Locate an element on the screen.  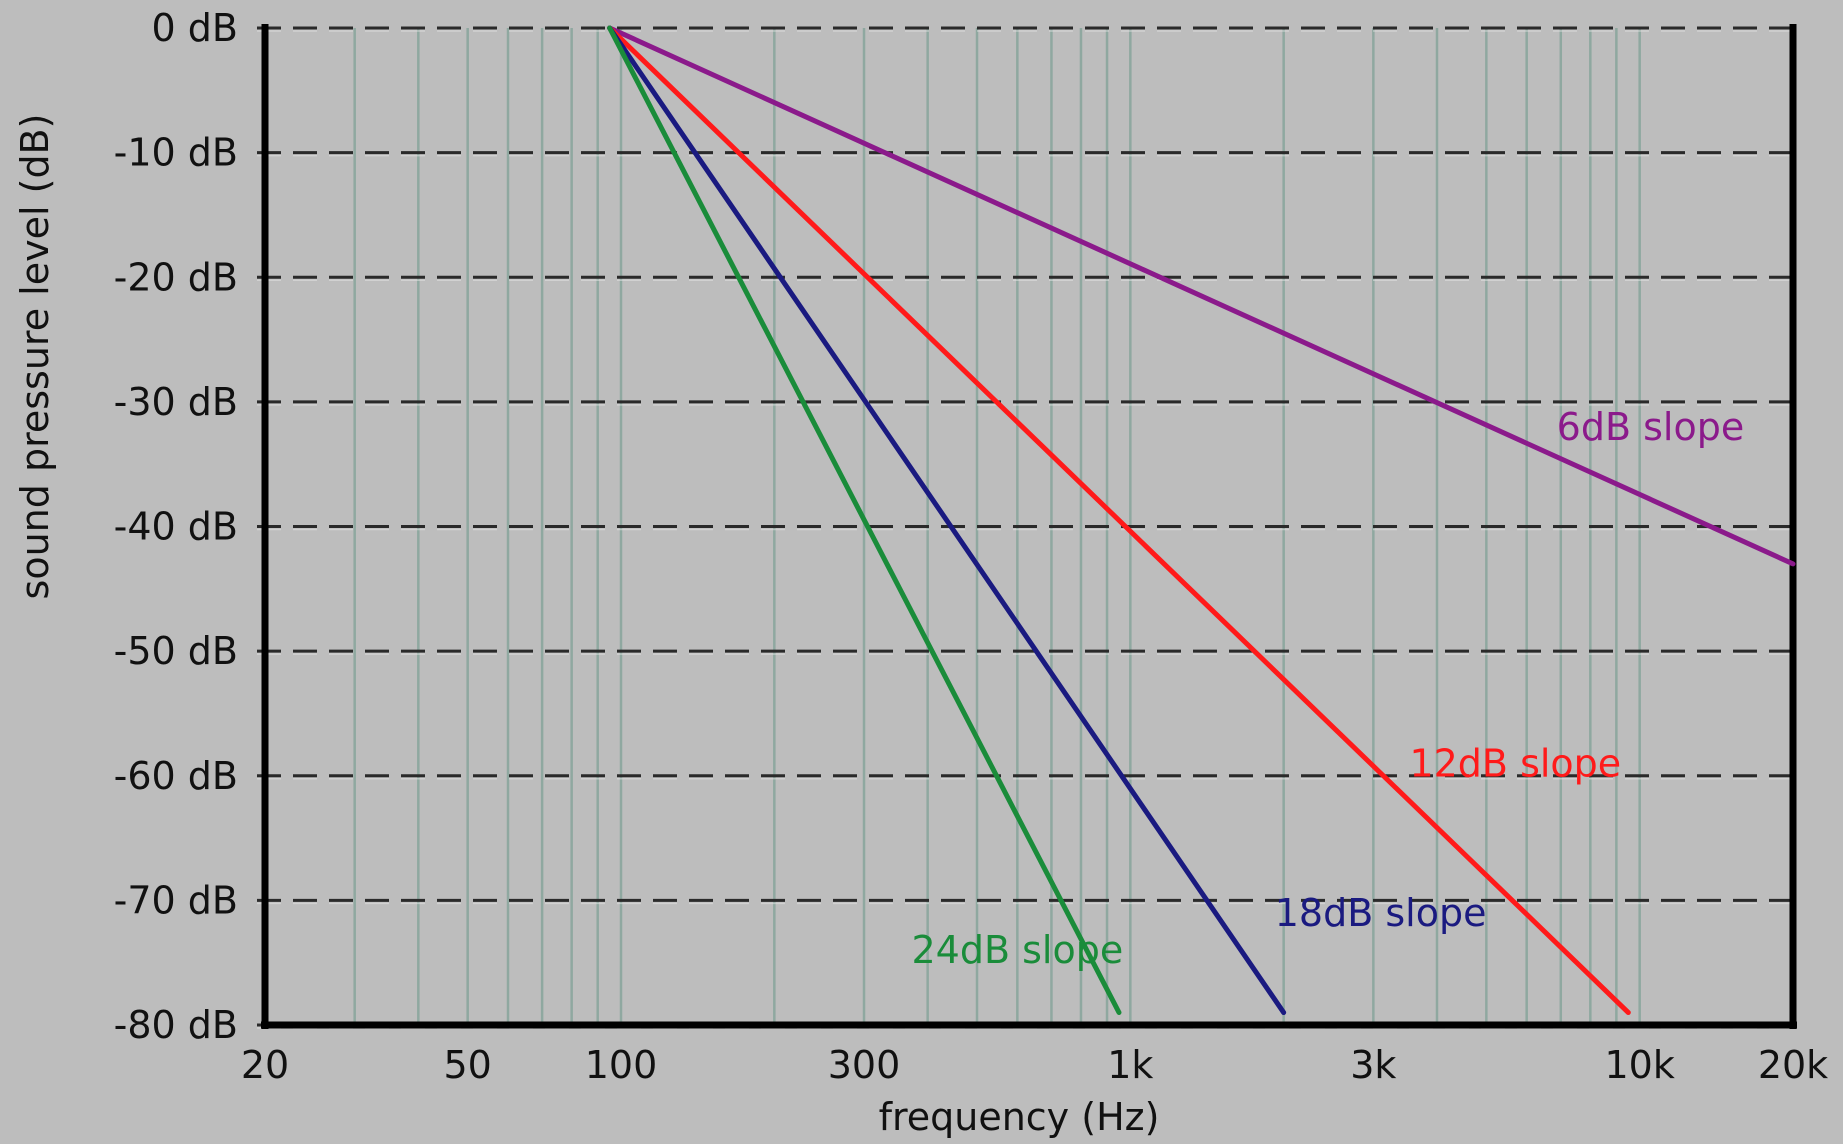
x-tick-label: 50 is located at coordinates (468, 1065).